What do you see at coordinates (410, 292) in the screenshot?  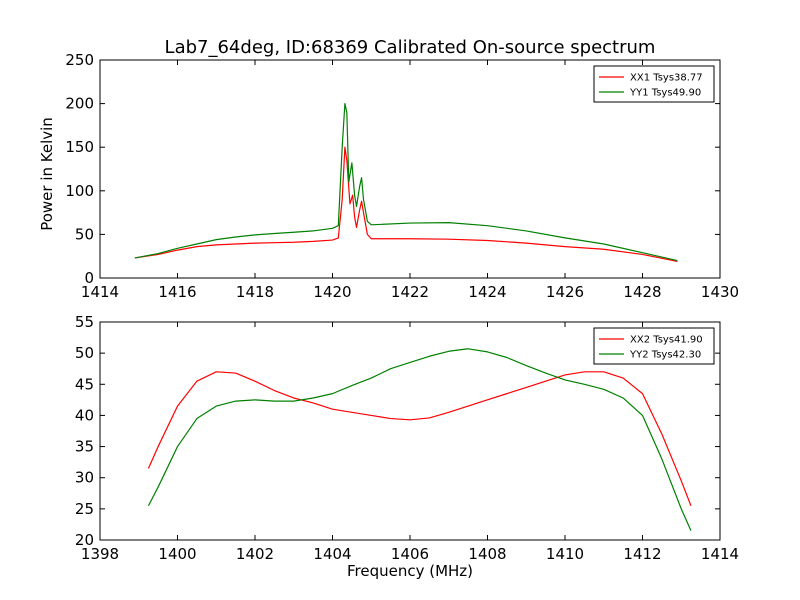 I see `x-tick-label: 1422` at bounding box center [410, 292].